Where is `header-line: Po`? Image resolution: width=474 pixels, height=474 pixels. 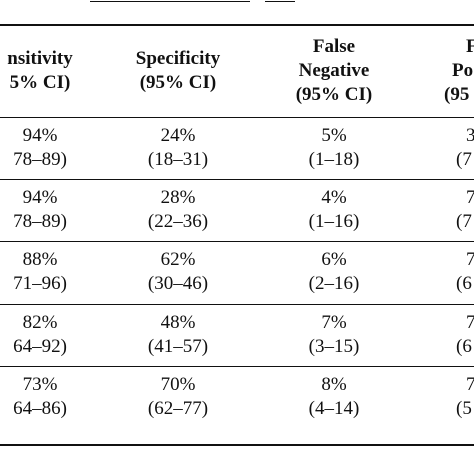 header-line: Po is located at coordinates (463, 70).